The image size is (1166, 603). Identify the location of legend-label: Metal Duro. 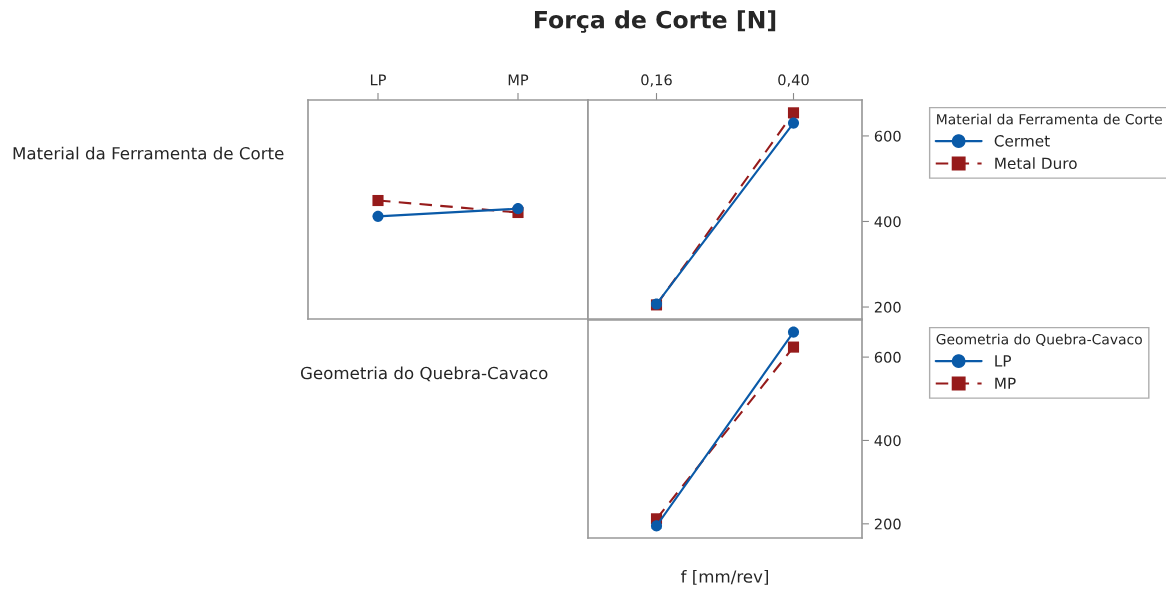
(1036, 163).